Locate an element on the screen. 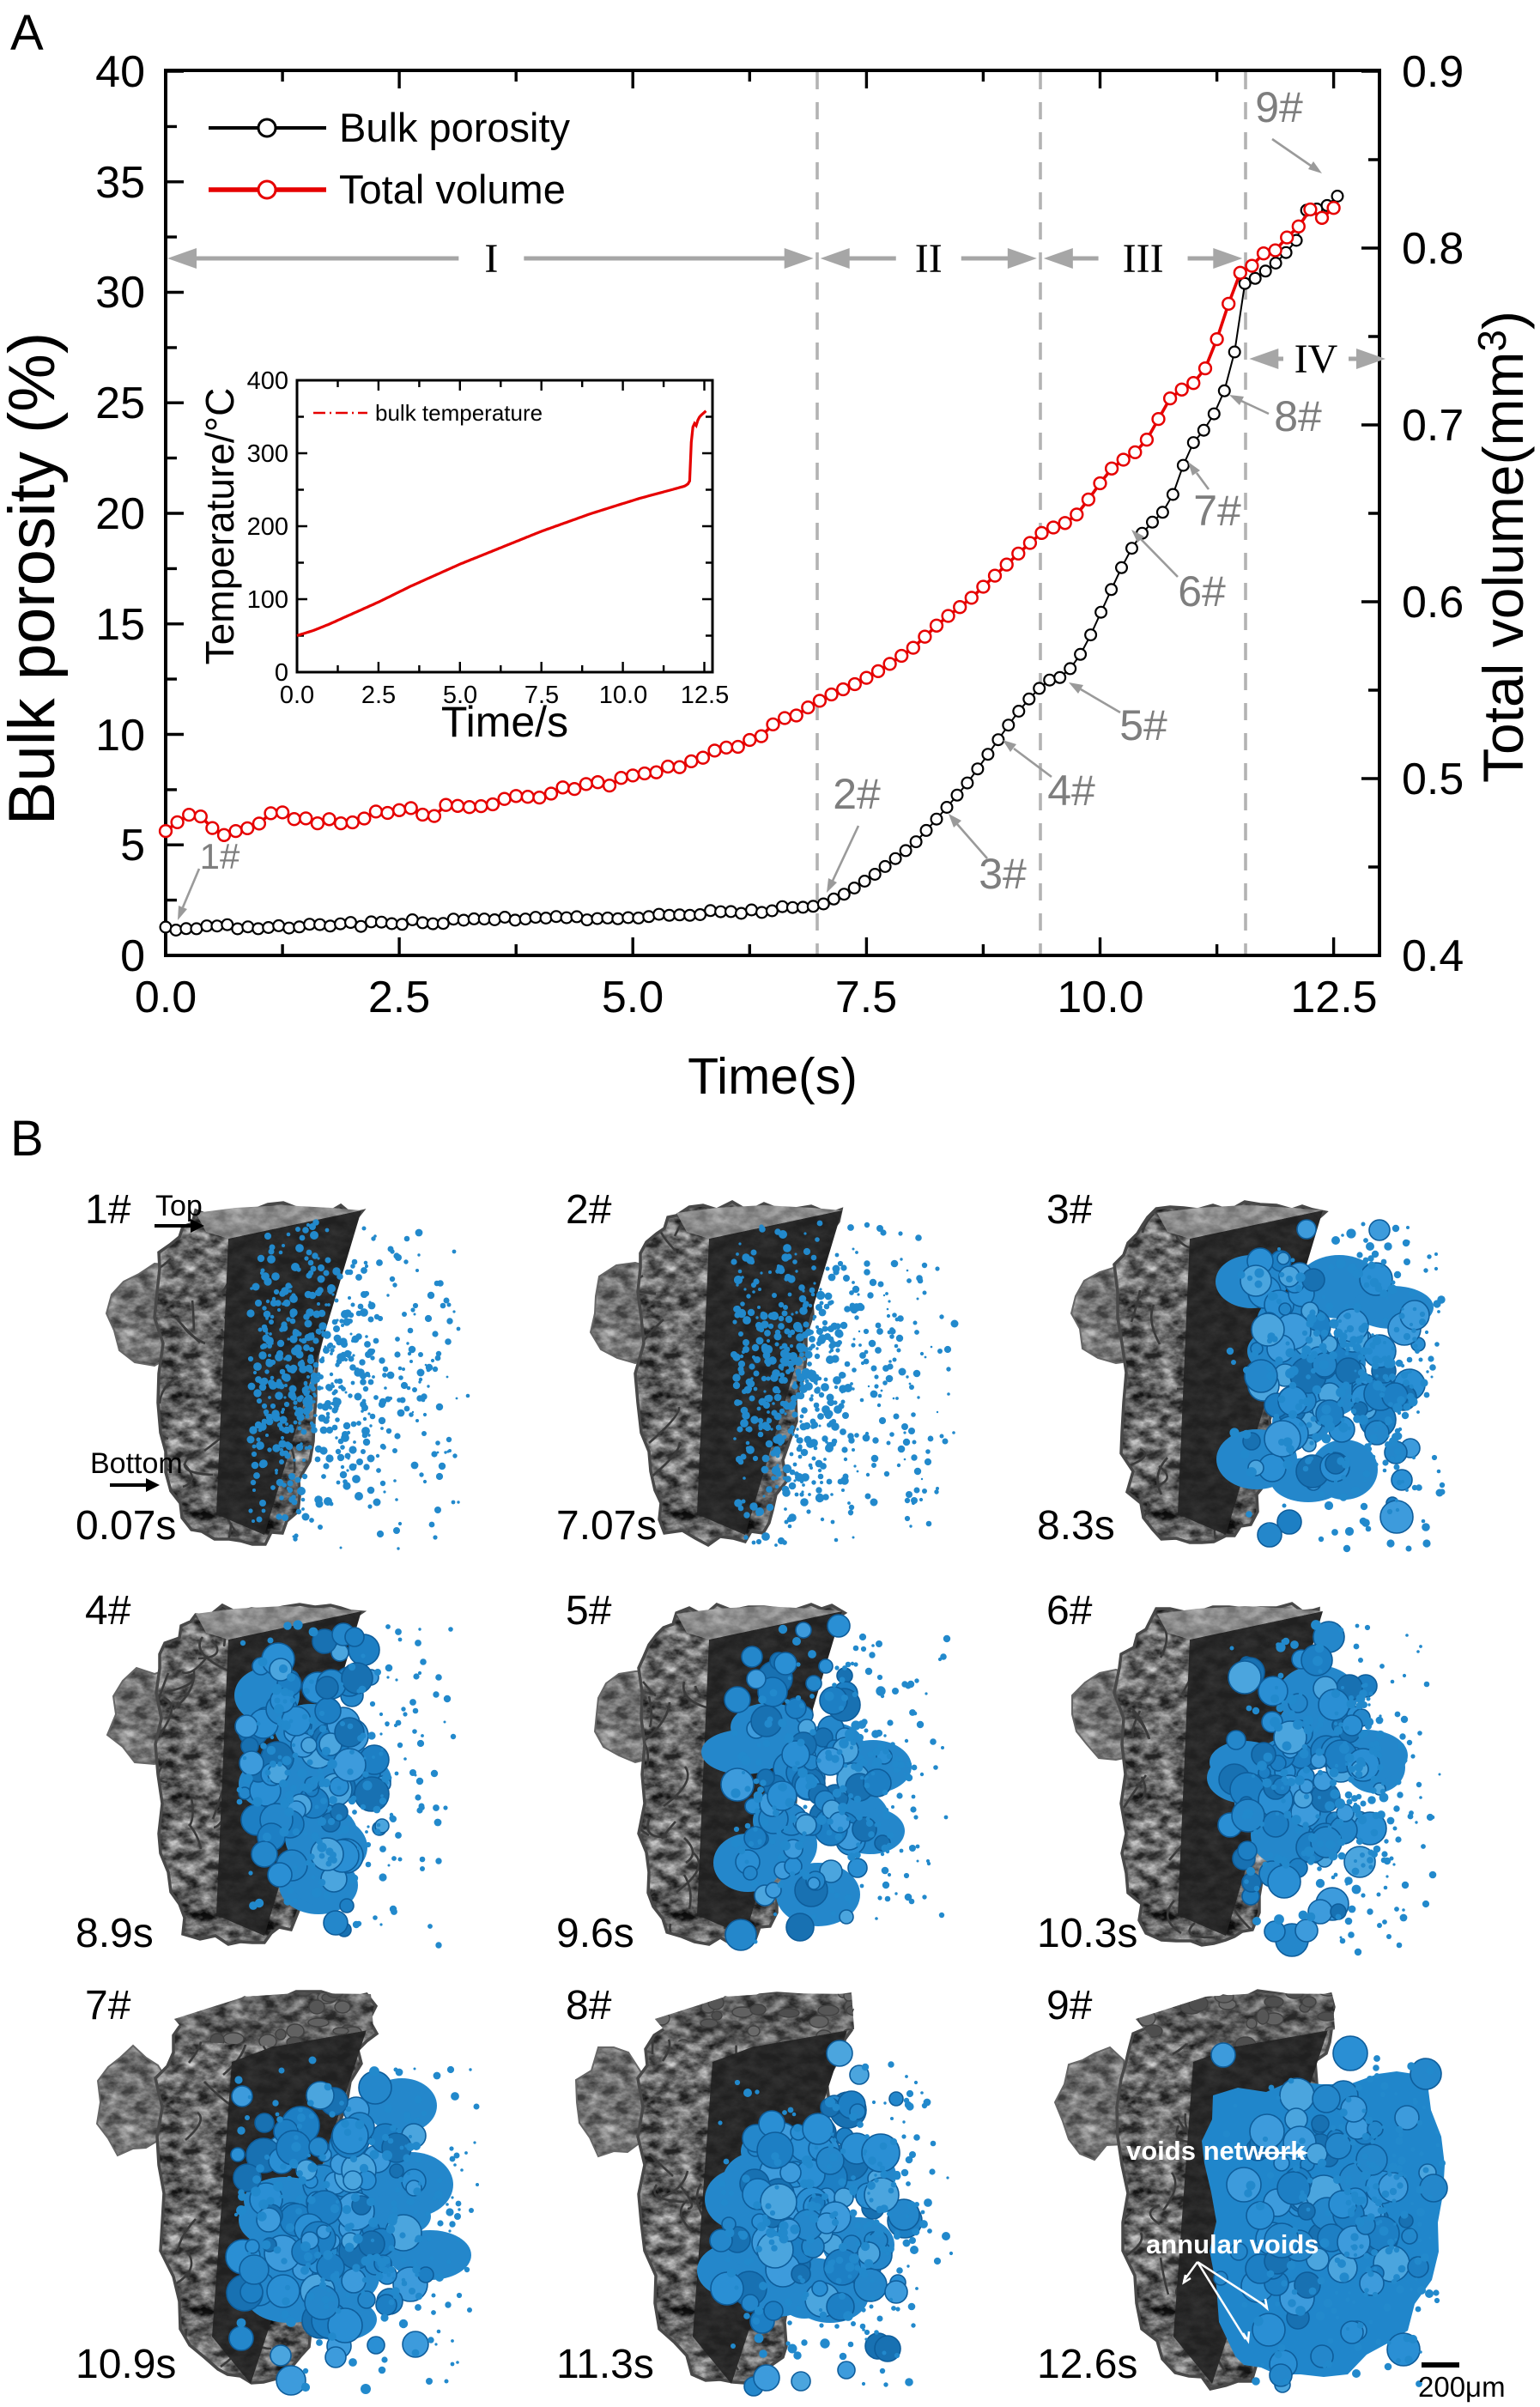 This screenshot has height=2407, width=1540. svg-text: 0.4 is located at coordinates (1433, 956).